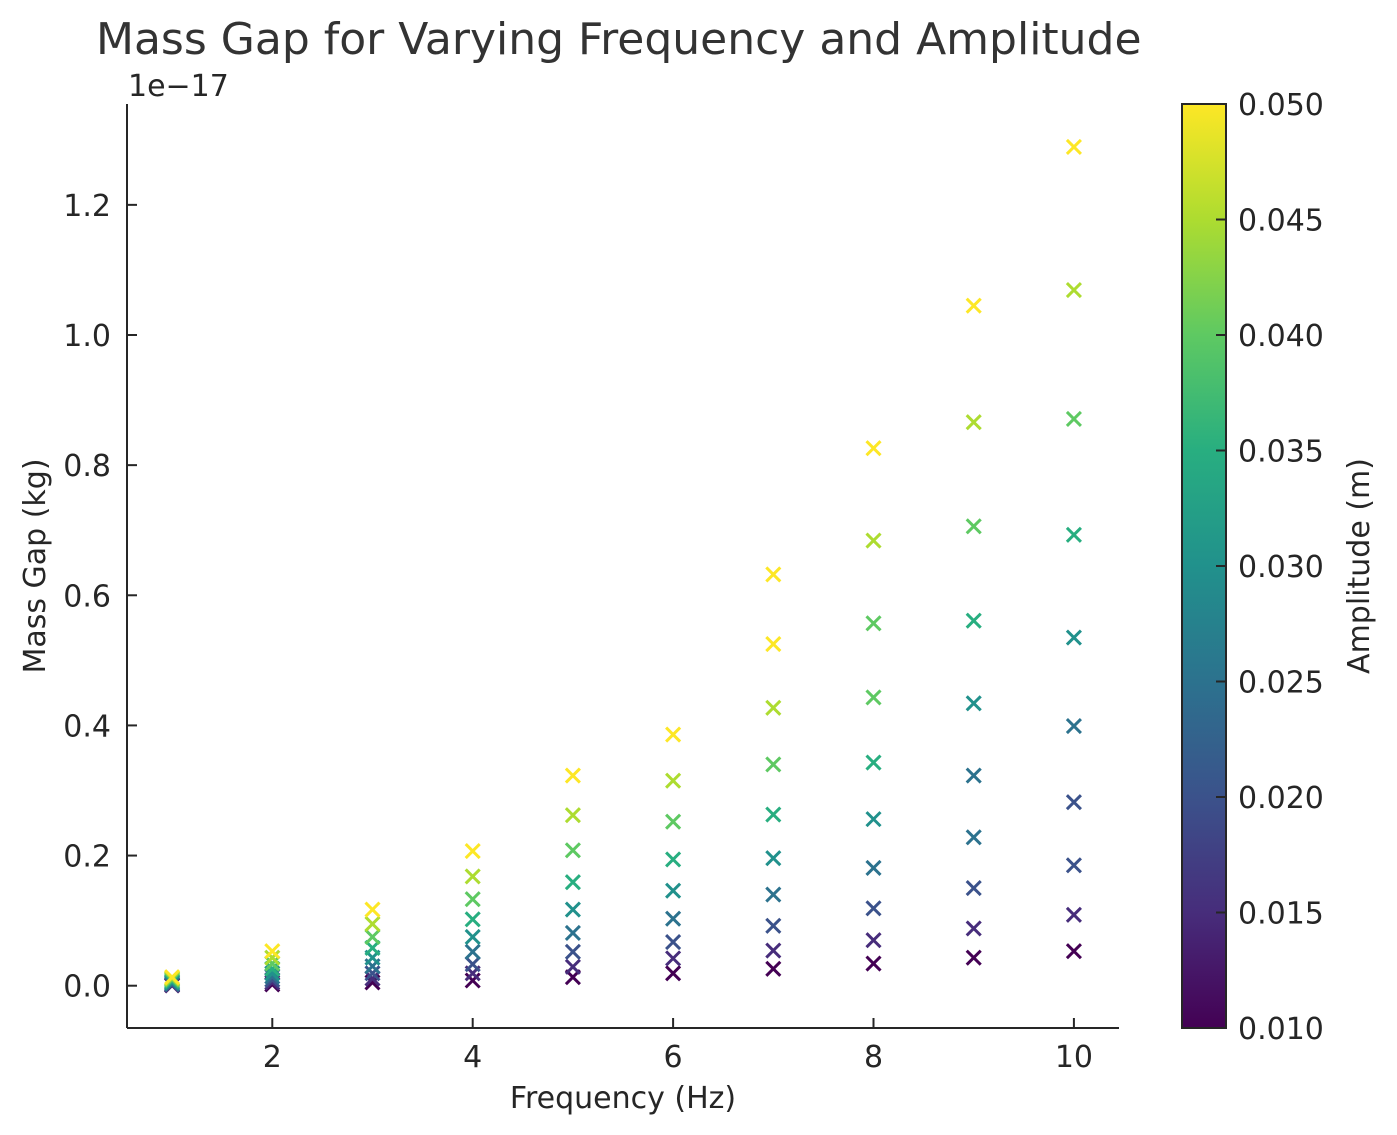 The image size is (1397, 1135). I want to click on x-tick-label: 6, so click(673, 1057).